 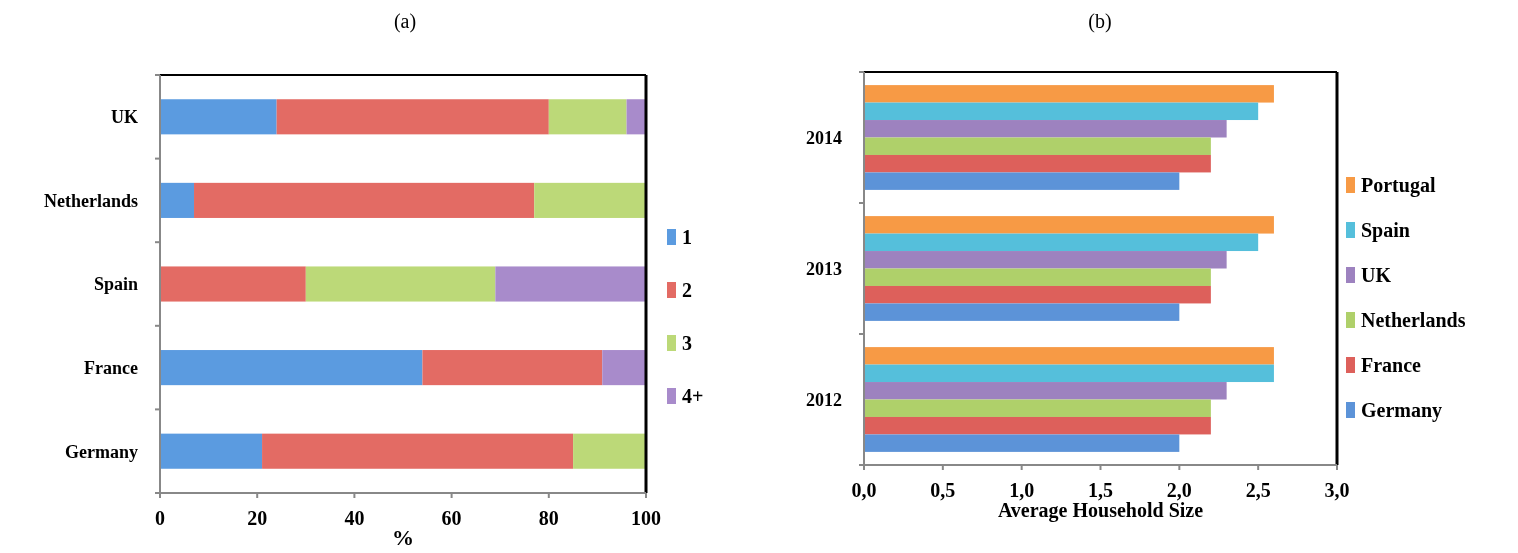 What do you see at coordinates (257, 518) in the screenshot?
I see `x-tick-label: 20` at bounding box center [257, 518].